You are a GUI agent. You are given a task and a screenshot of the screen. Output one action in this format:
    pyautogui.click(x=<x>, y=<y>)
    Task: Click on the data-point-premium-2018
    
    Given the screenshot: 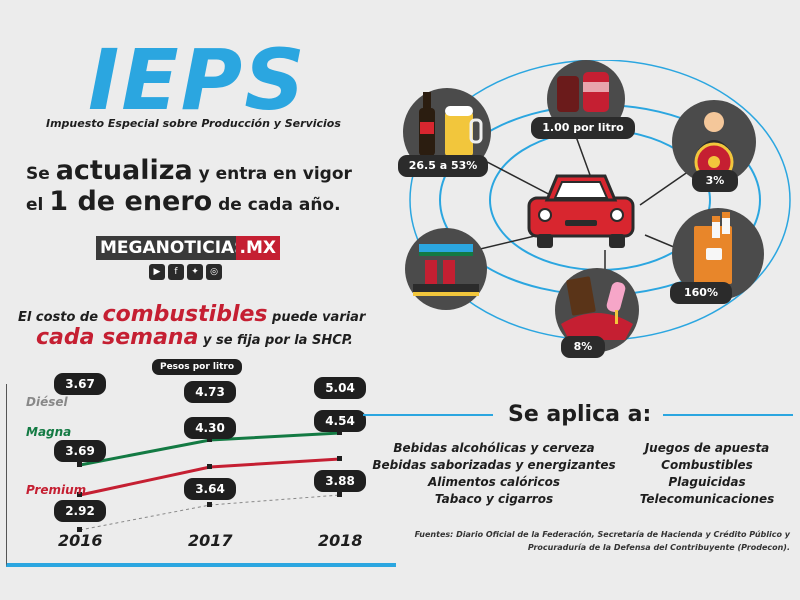 What is the action you would take?
    pyautogui.click(x=339, y=458)
    